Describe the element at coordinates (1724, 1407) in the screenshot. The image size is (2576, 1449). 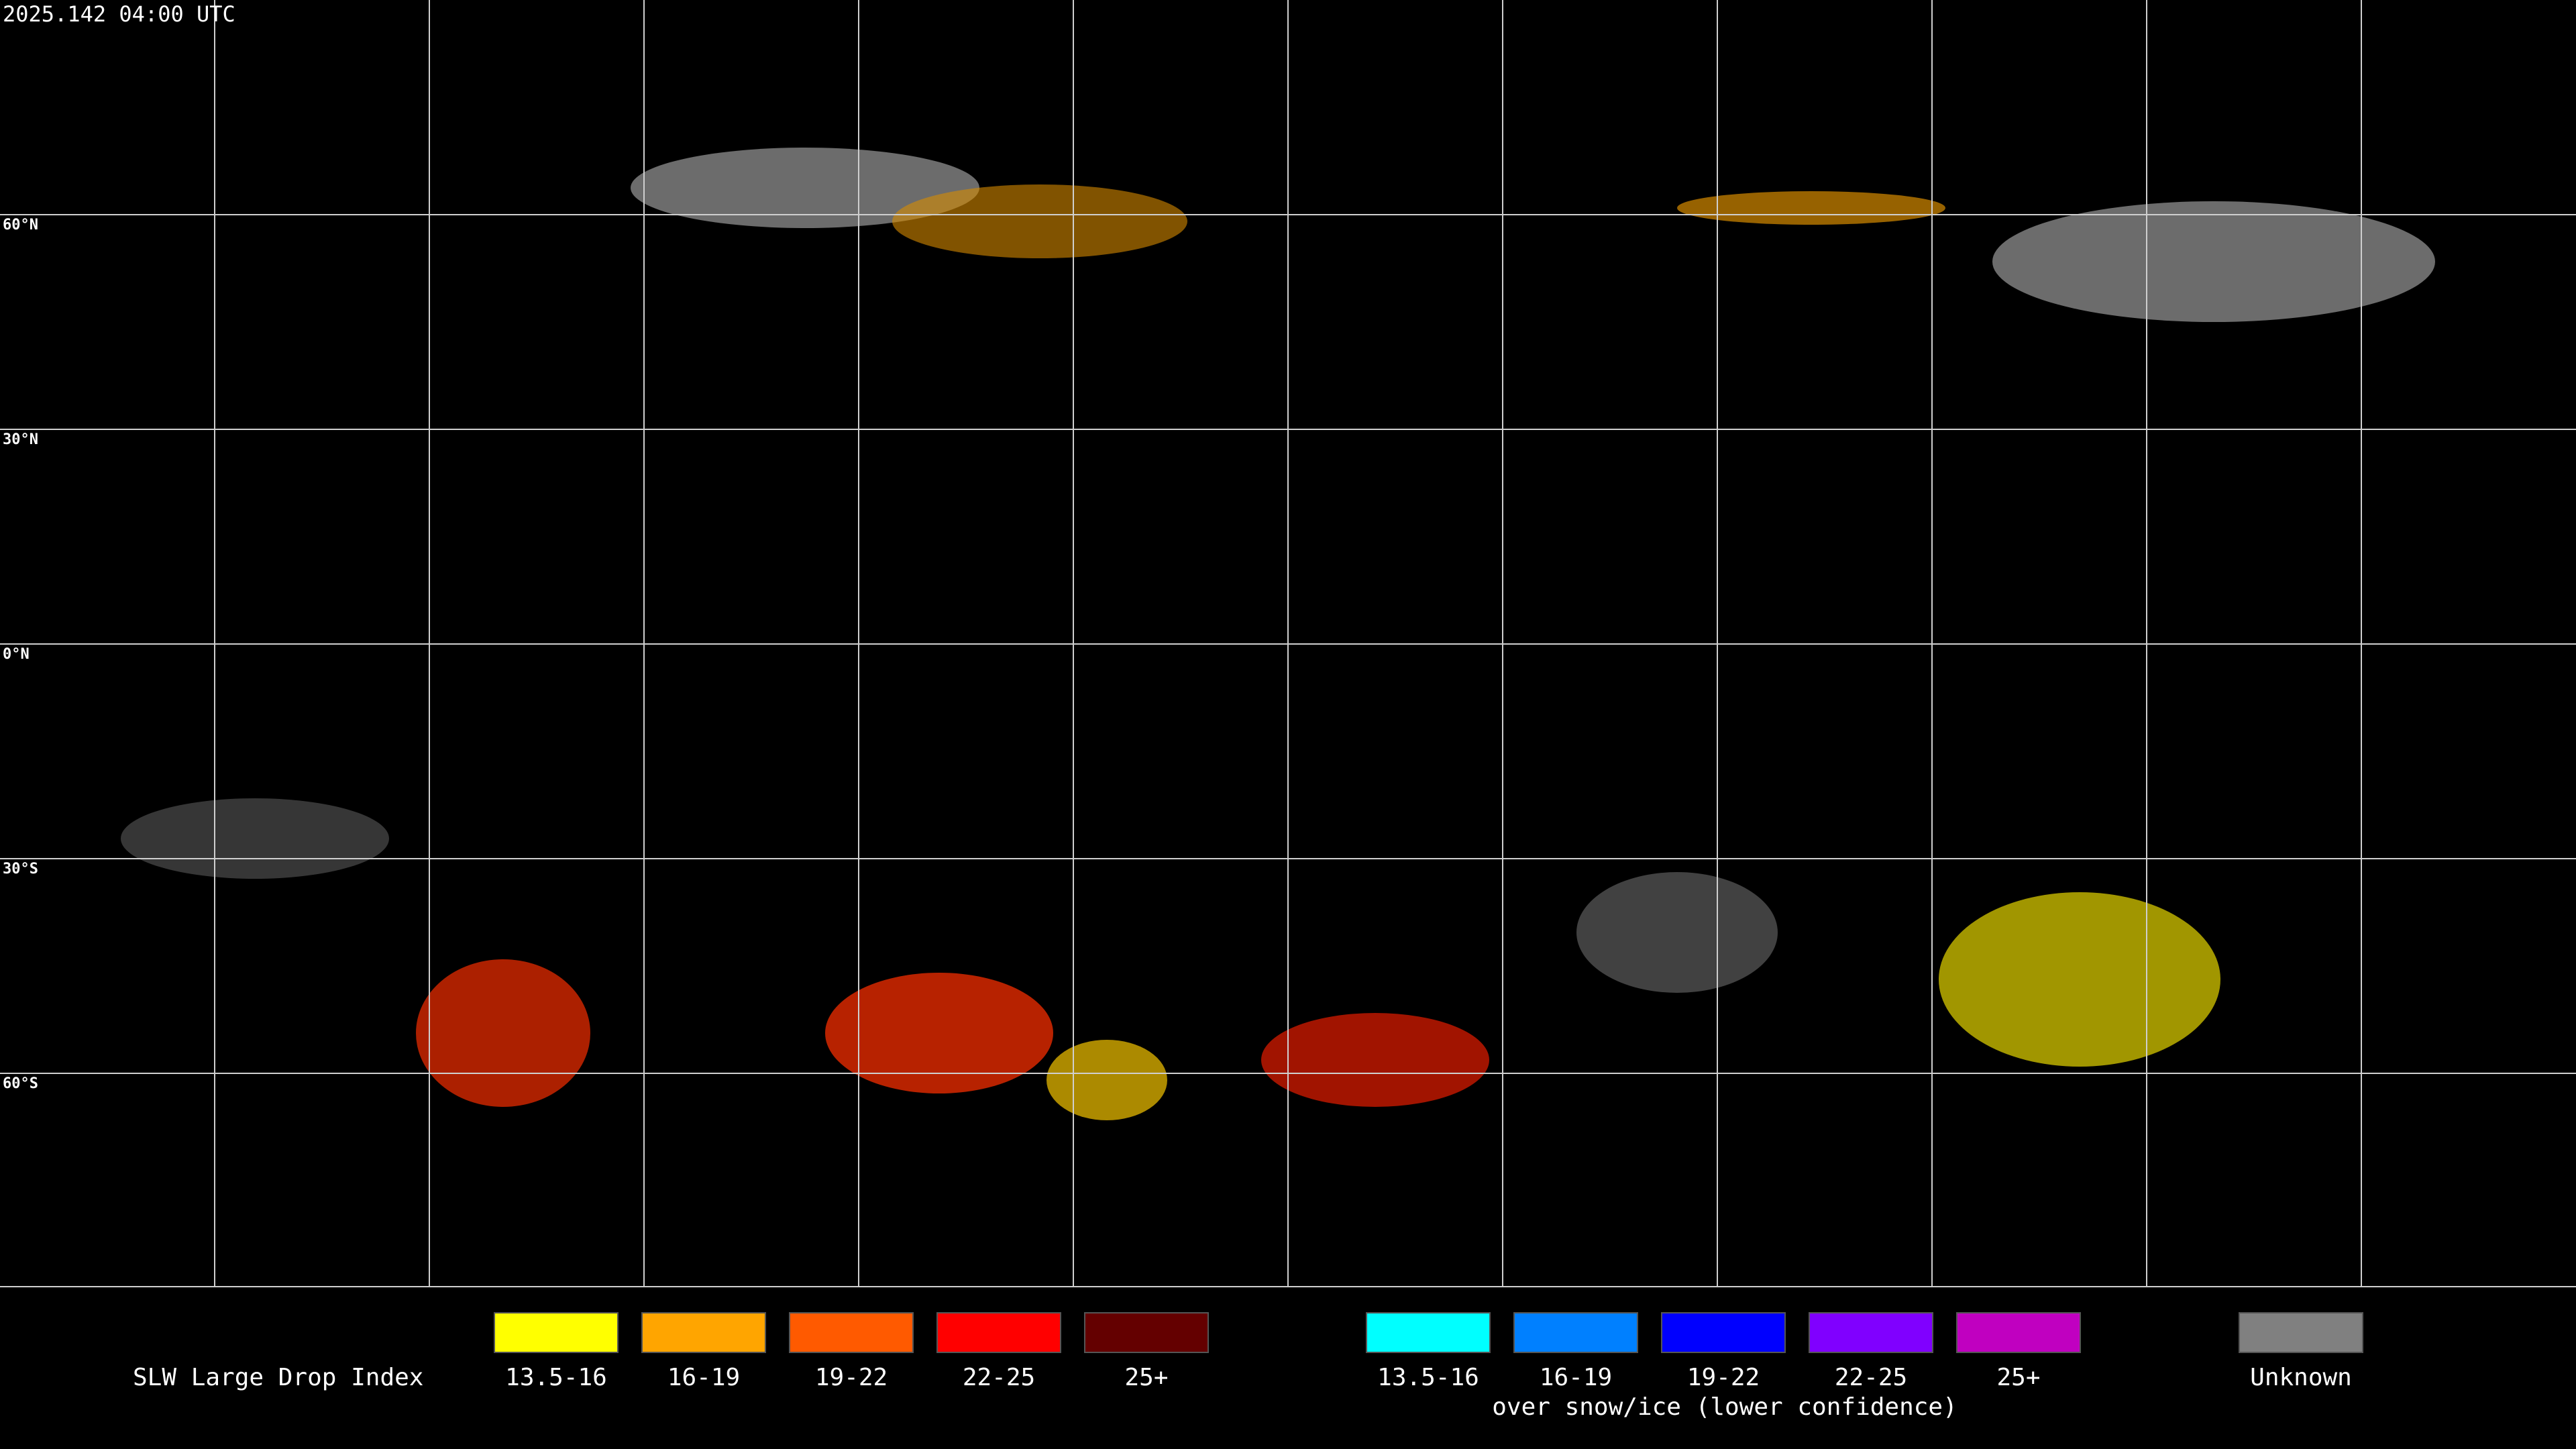
I see `legend-caption: over snow/ice (lower confidence)` at that location.